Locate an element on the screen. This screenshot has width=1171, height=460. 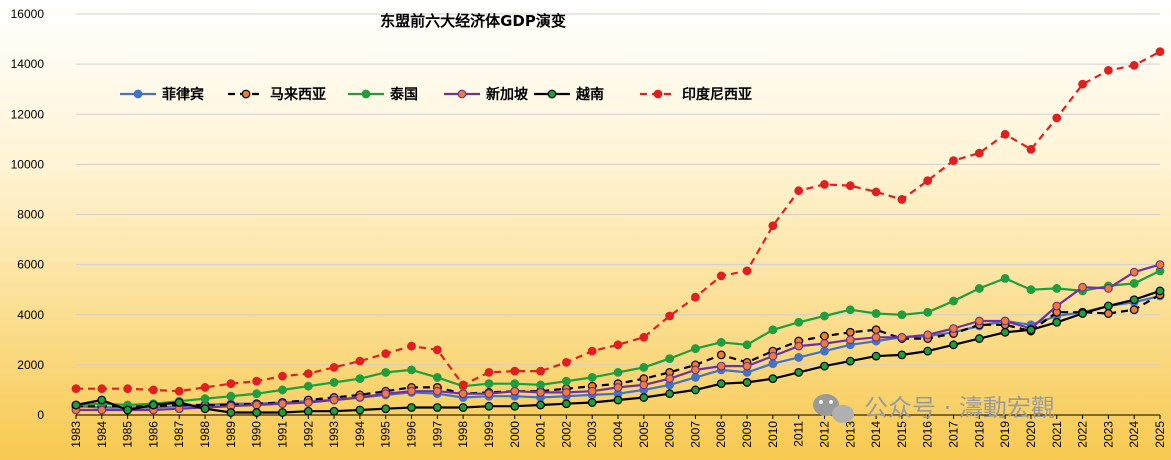
x-tick-label: 1998 is located at coordinates (463, 434).